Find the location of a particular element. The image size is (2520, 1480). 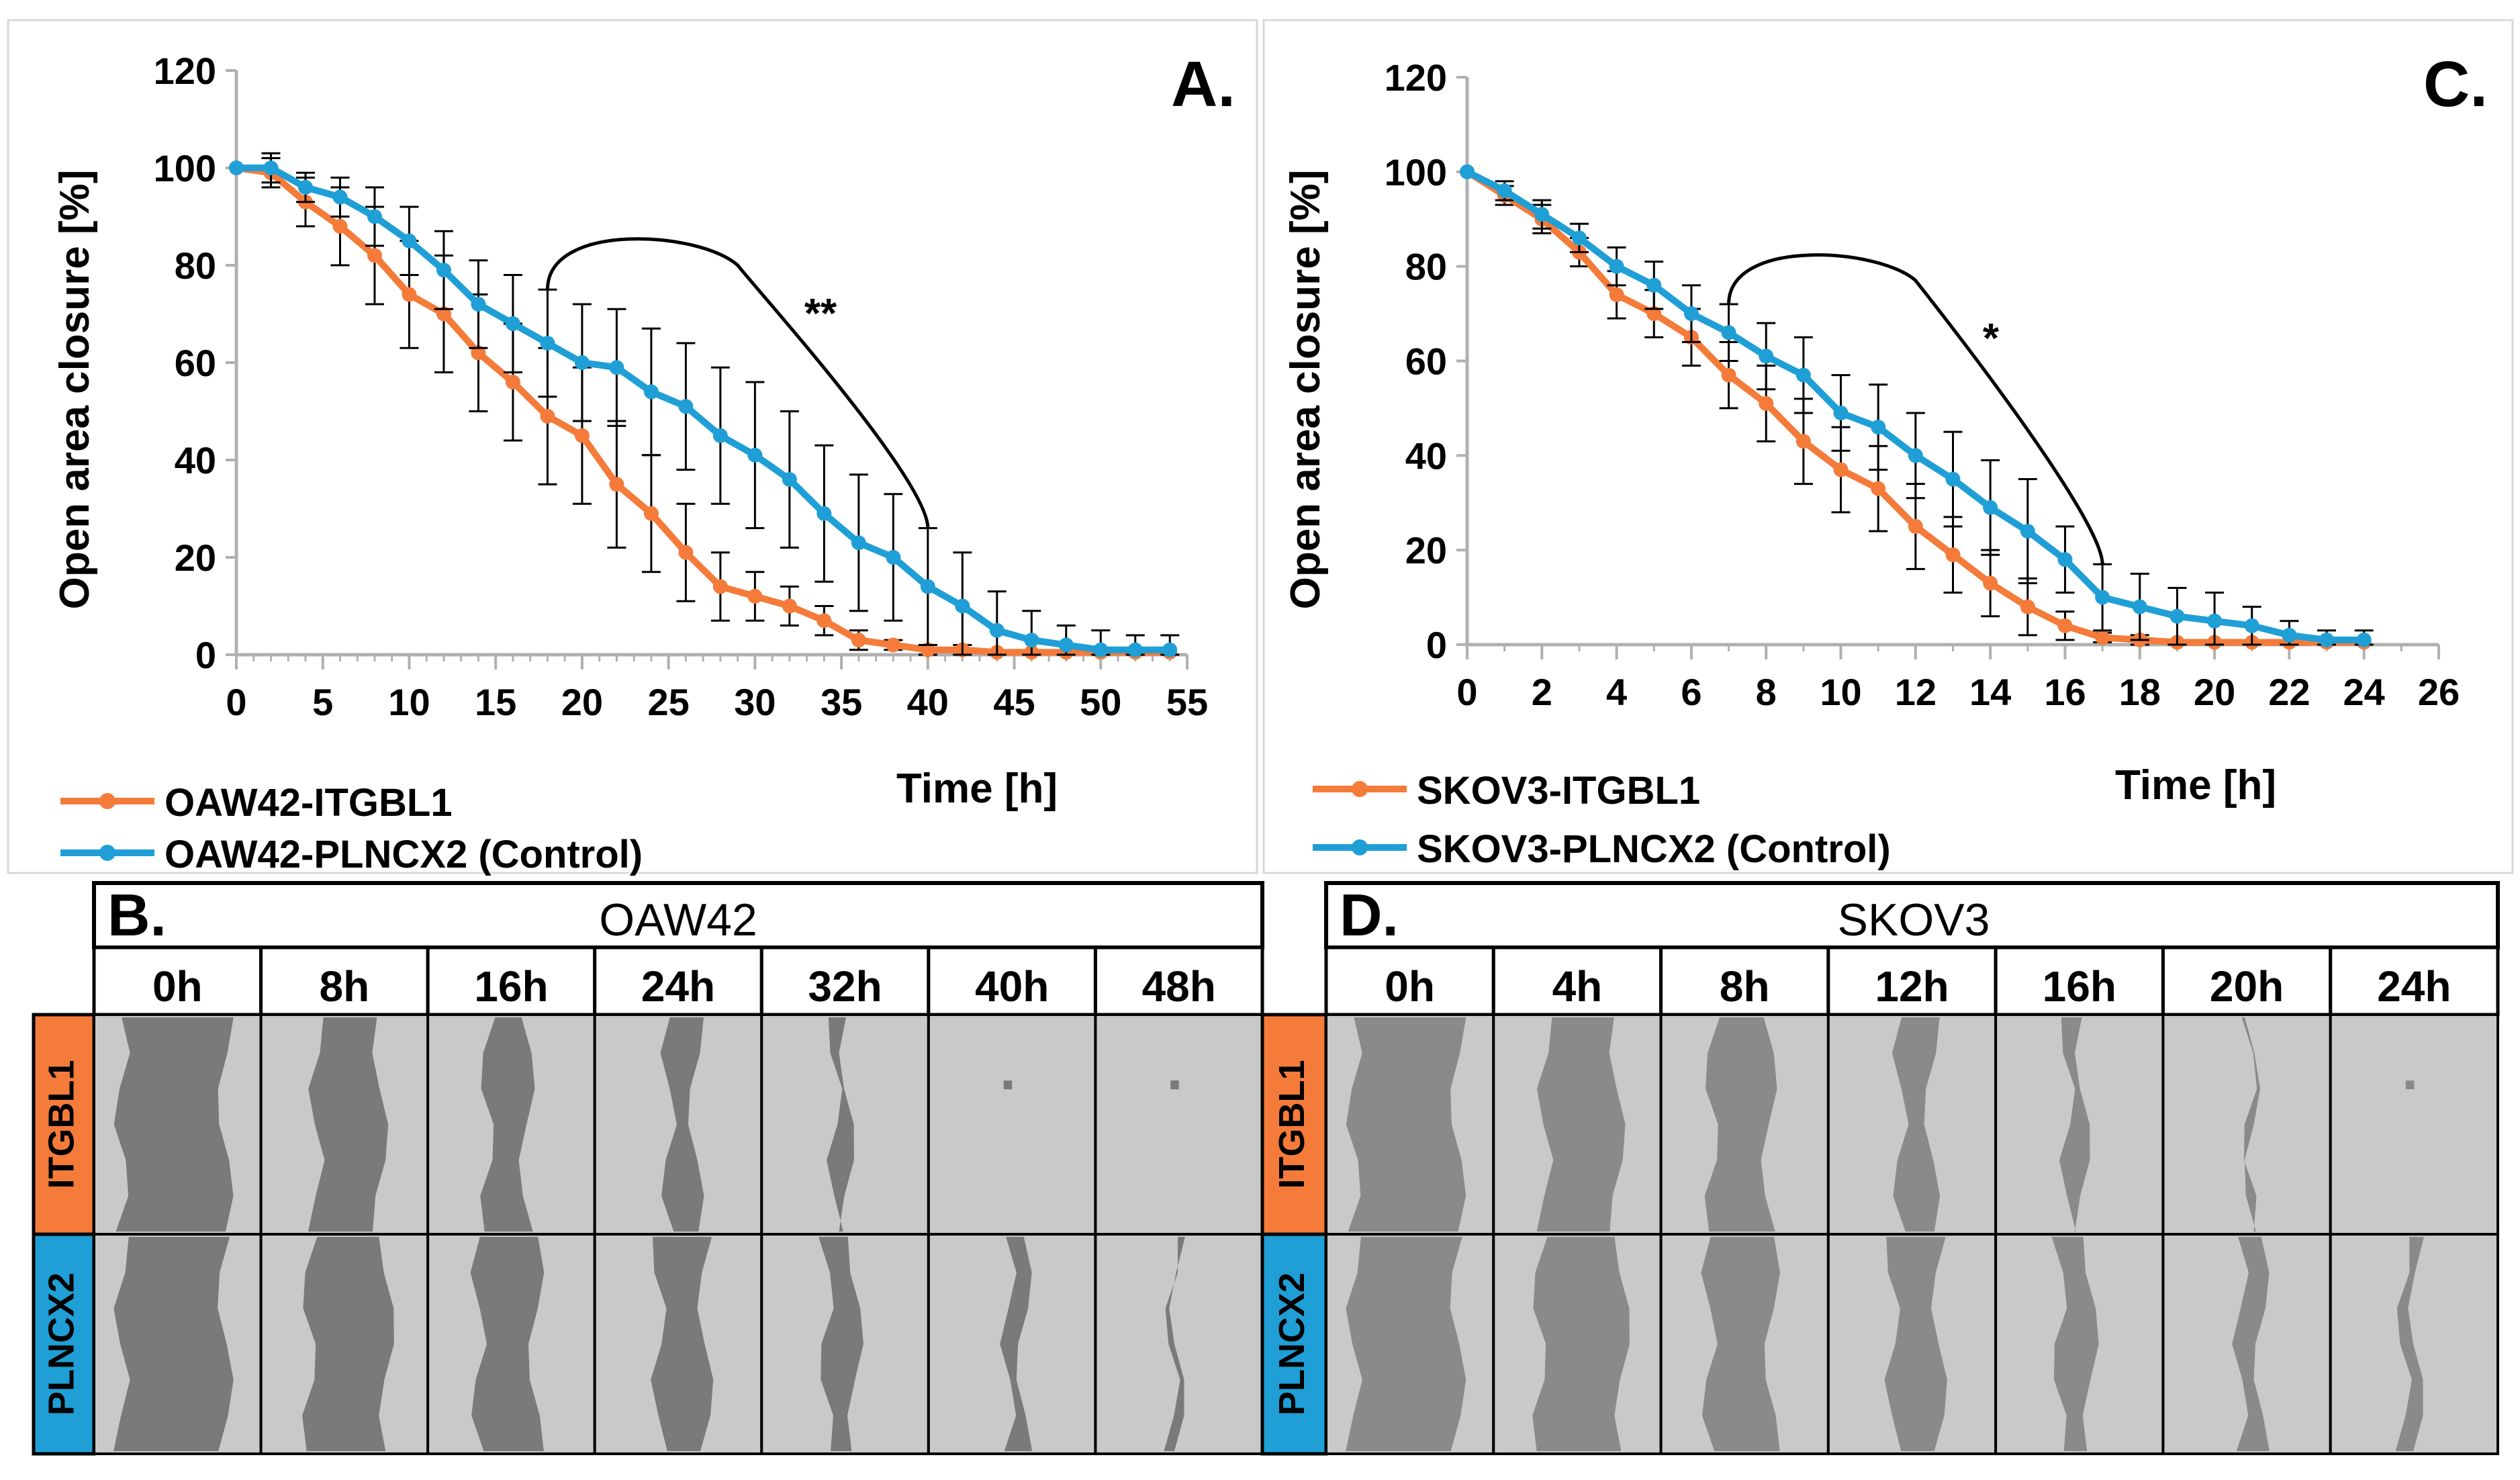

panel-b-residual-gap is located at coordinates (1175, 1085).